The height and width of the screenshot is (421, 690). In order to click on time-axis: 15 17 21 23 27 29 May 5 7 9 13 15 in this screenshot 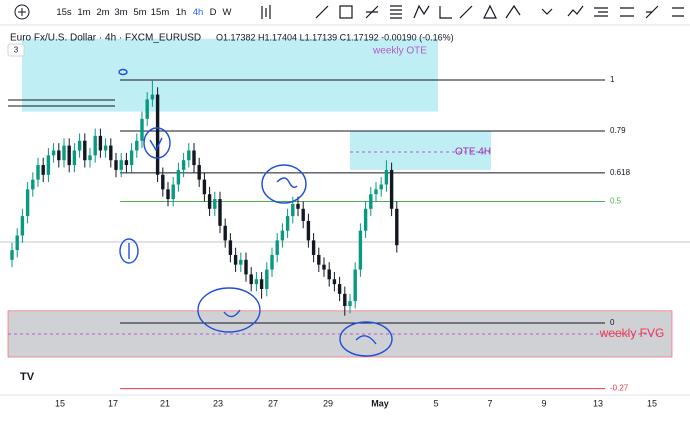, I will do `click(356, 403)`.